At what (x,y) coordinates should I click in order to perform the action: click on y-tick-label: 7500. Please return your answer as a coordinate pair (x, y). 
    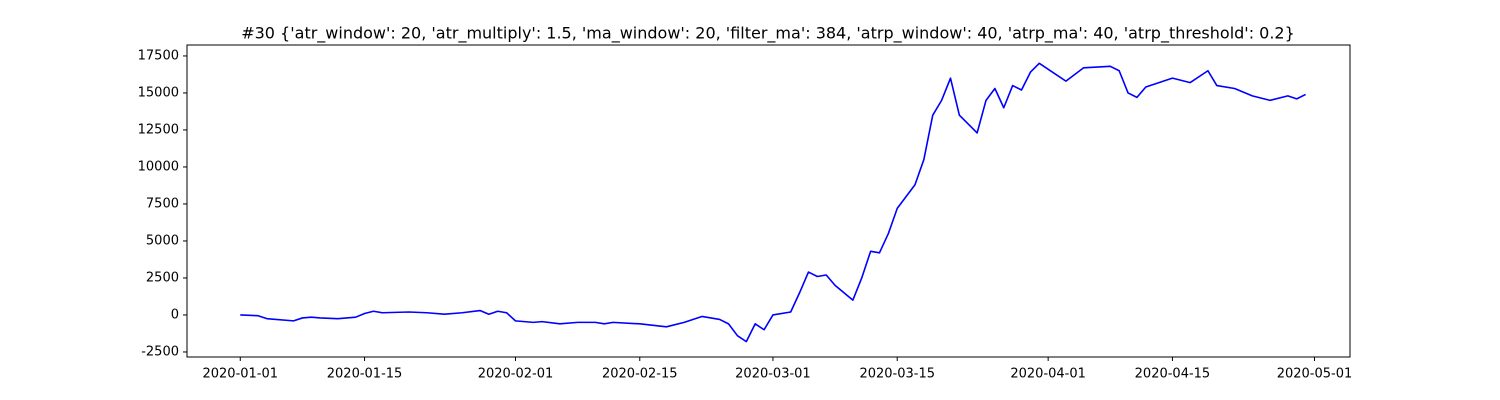
    Looking at the image, I should click on (162, 203).